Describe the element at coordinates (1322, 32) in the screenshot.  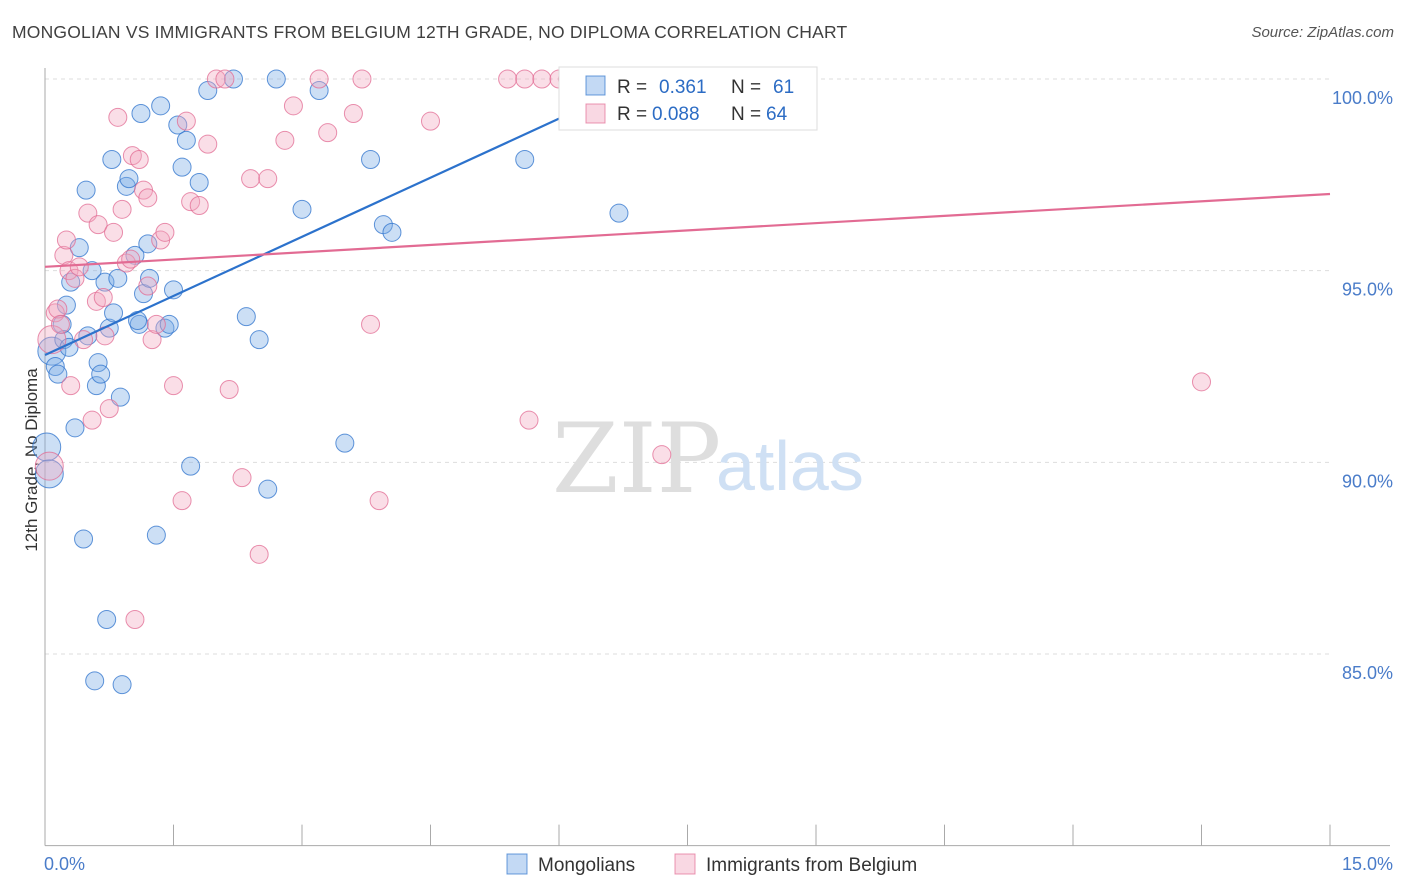
I see `source-label: Source: ZipAtlas.com` at that location.